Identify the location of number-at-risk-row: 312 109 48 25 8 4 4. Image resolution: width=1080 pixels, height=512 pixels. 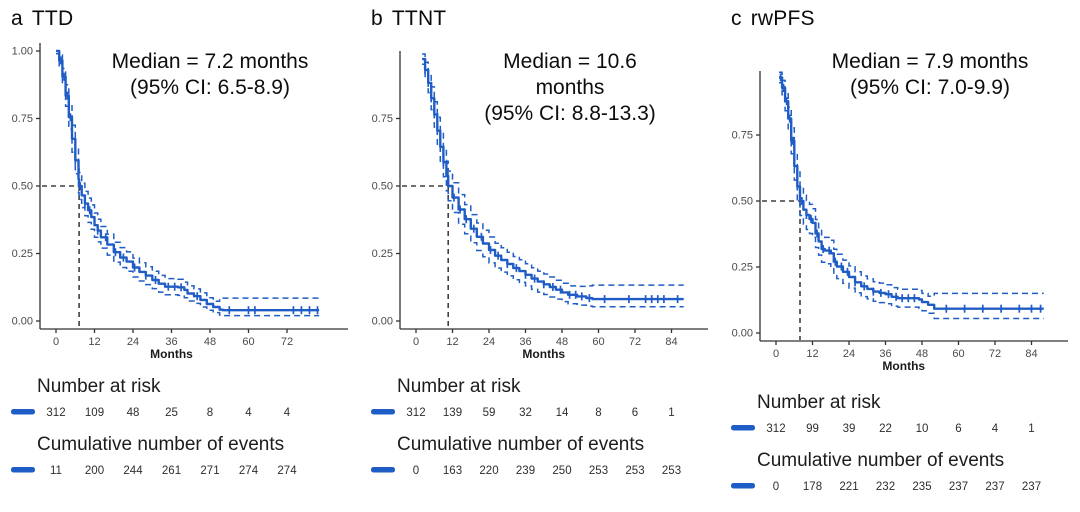
(151, 413).